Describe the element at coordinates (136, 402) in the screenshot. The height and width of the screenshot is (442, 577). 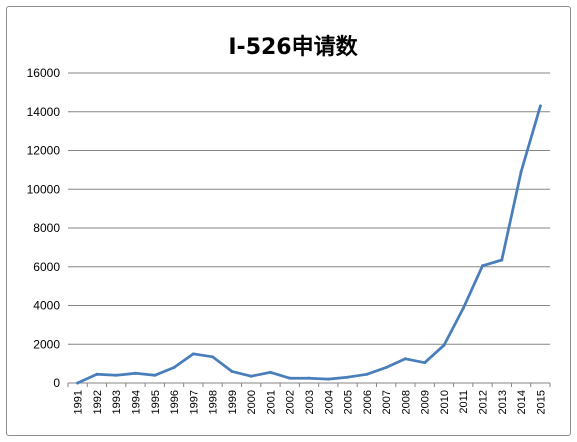
I see `x-tick-label: 1994` at that location.